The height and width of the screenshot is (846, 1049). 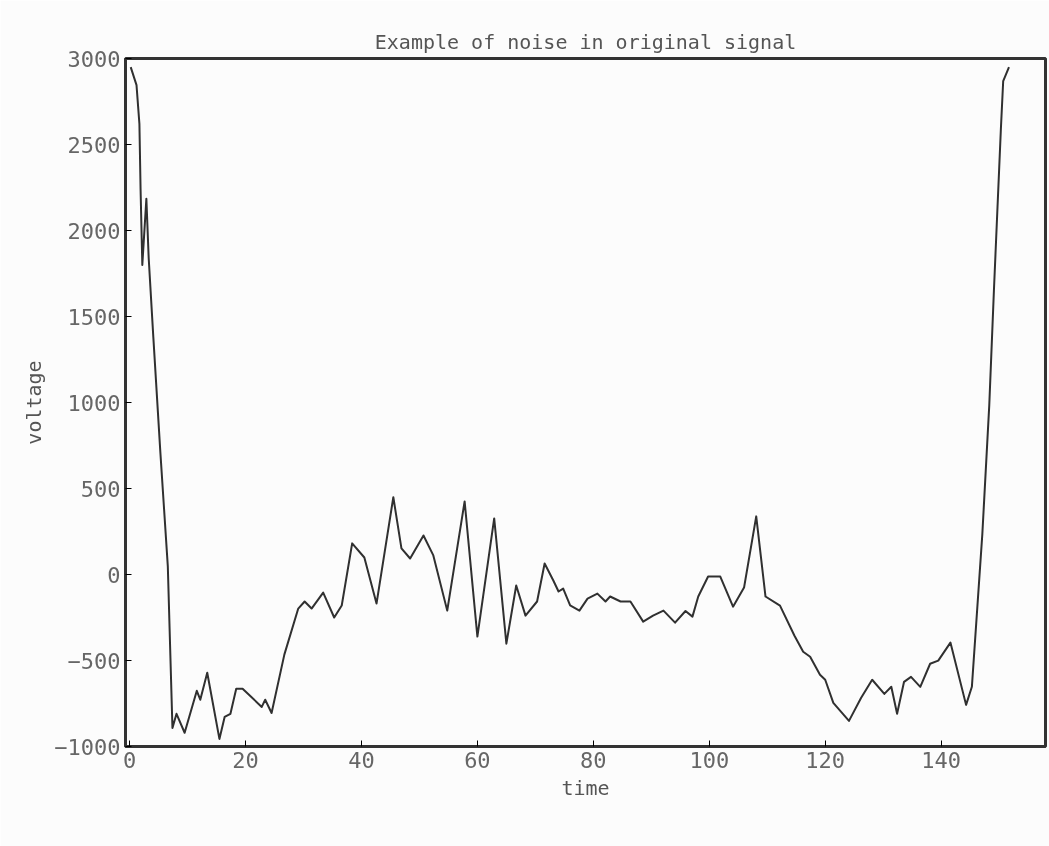 What do you see at coordinates (94, 145) in the screenshot?
I see `y-tick-label: 2500` at bounding box center [94, 145].